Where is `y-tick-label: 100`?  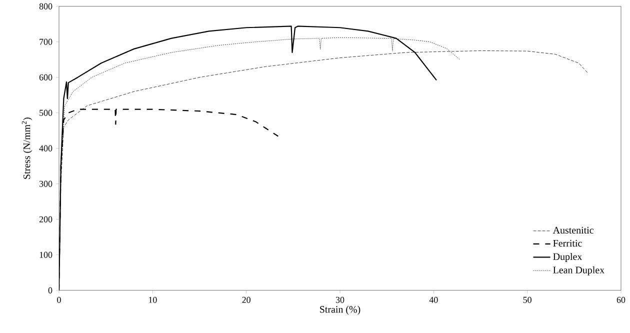
y-tick-label: 100 is located at coordinates (46, 255).